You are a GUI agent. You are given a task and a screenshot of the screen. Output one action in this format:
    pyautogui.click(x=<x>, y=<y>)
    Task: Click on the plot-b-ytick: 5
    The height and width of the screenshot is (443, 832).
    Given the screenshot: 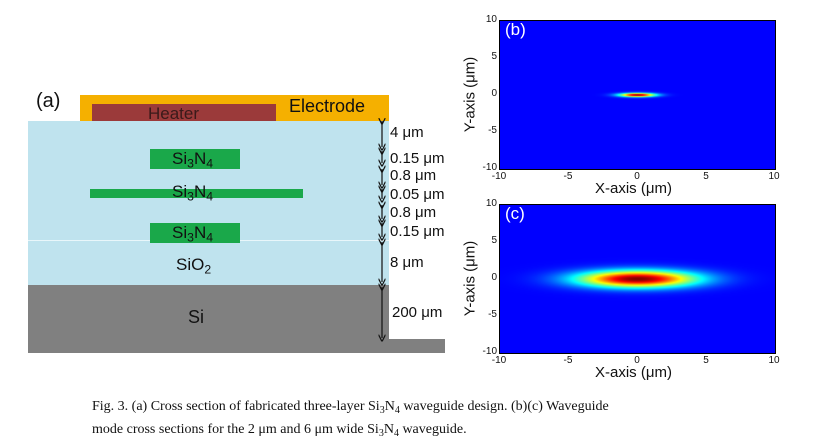 What is the action you would take?
    pyautogui.click(x=494, y=56)
    